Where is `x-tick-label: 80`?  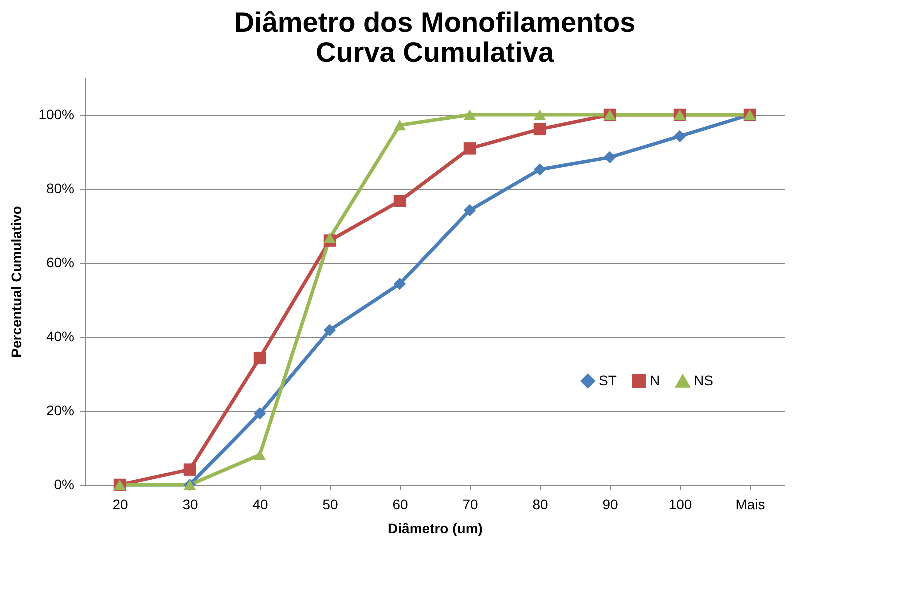 x-tick-label: 80 is located at coordinates (540, 504).